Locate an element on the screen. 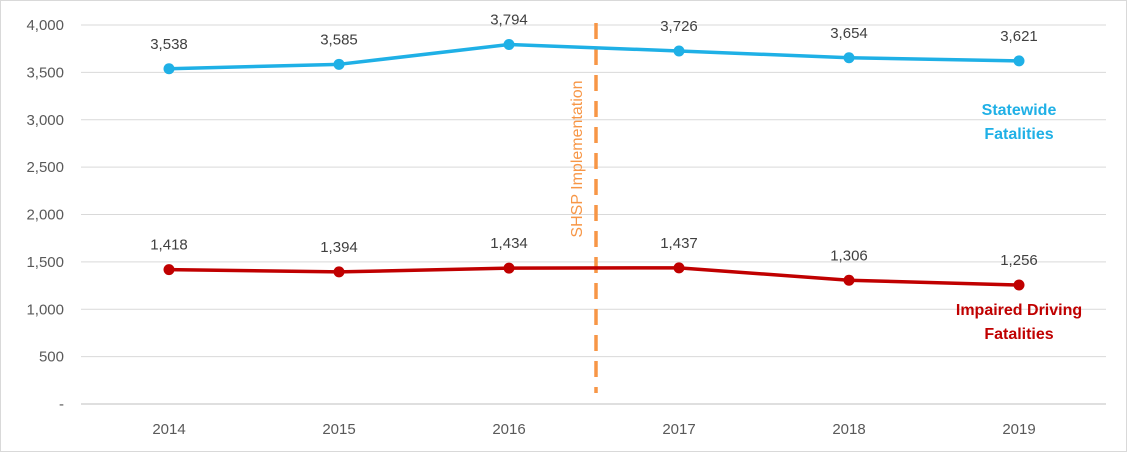 This screenshot has width=1127, height=453. x-axis-ticks: 2014 2015 2016 2017 2018 2019 is located at coordinates (593, 429).